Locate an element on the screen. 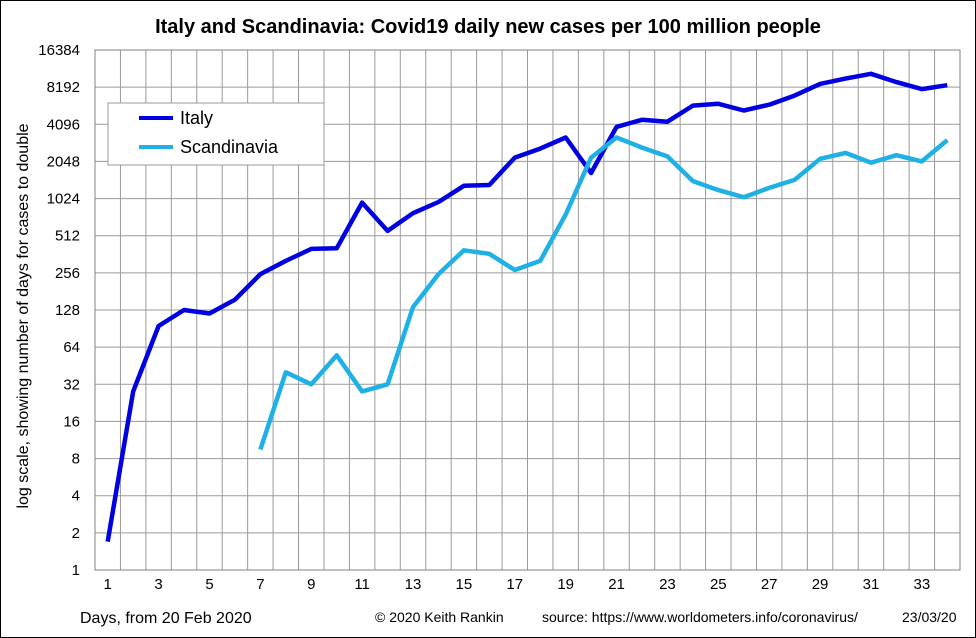 The image size is (976, 638). y-tick-label: 64 is located at coordinates (71, 347).